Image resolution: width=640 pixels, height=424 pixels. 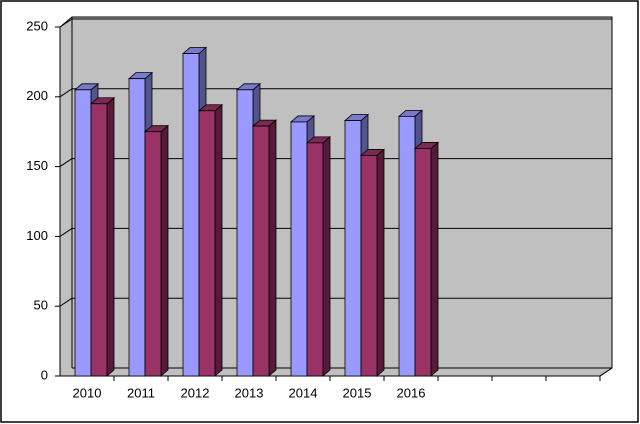 What do you see at coordinates (87, 392) in the screenshot?
I see `x-tick-label: 2010` at bounding box center [87, 392].